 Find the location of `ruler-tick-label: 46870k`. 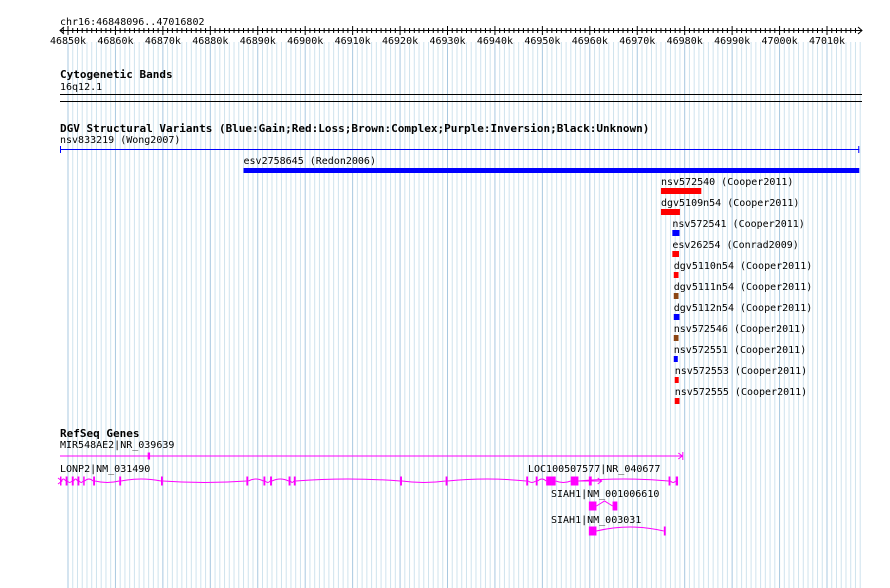

ruler-tick-label: 46870k is located at coordinates (163, 41).